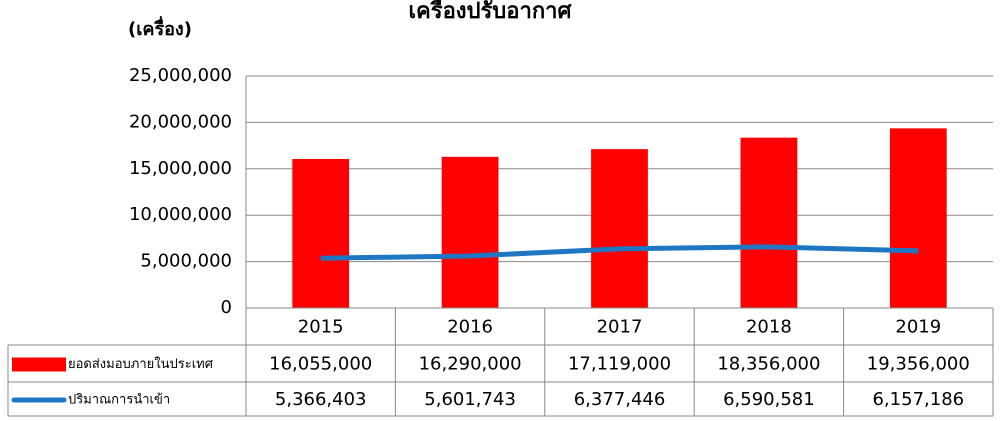 Image resolution: width=1001 pixels, height=421 pixels. What do you see at coordinates (470, 327) in the screenshot?
I see `x-tick-label: 2016` at bounding box center [470, 327].